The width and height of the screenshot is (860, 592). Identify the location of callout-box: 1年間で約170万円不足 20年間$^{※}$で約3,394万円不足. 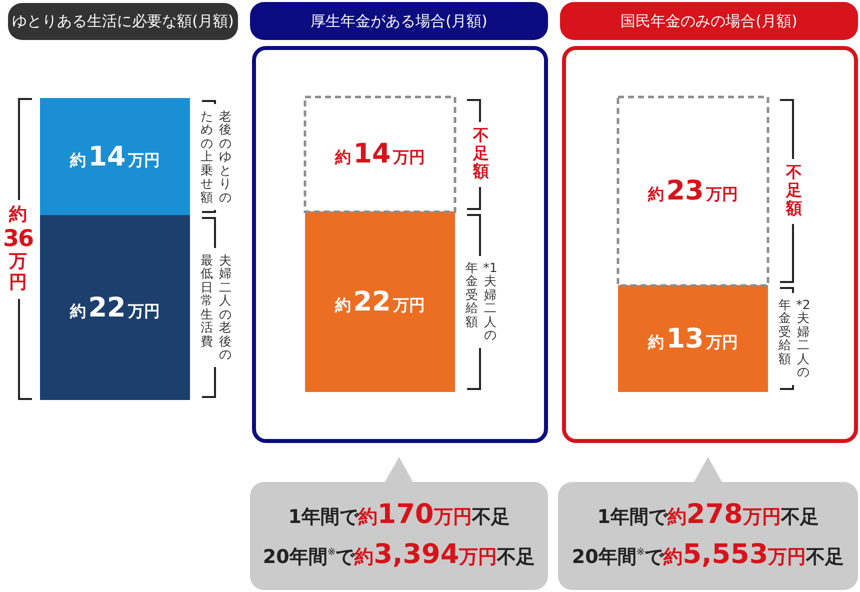
(399, 536).